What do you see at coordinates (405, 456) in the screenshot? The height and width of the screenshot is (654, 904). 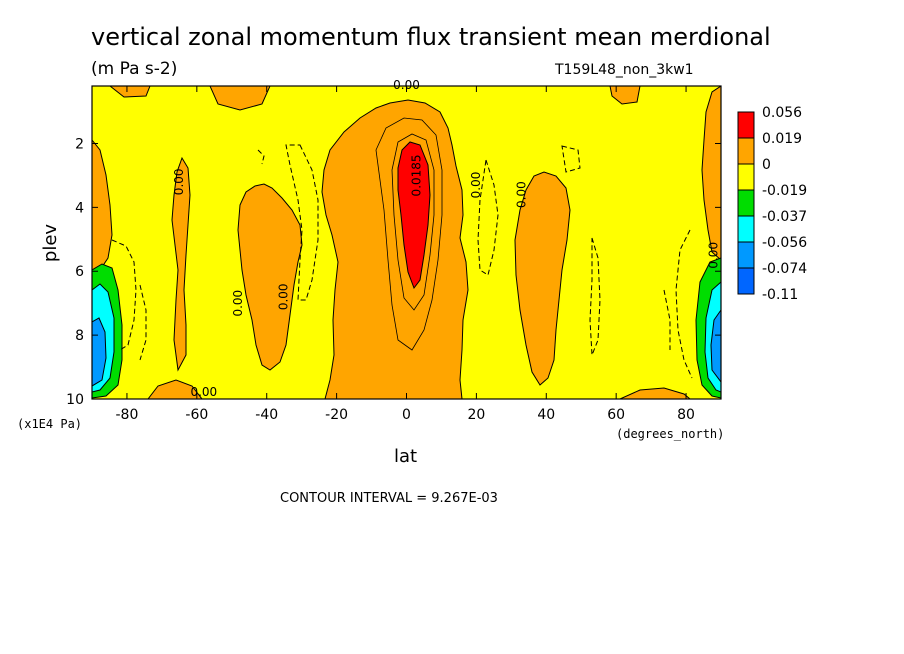 I see `x-axis-label: lat` at bounding box center [405, 456].